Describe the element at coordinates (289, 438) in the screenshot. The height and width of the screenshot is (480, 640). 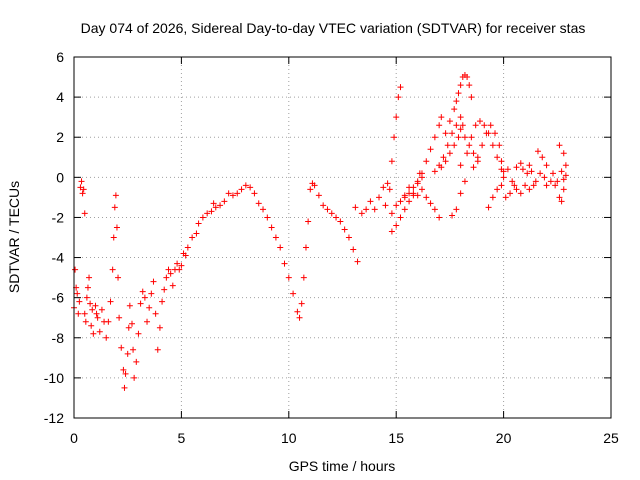
I see `x-tick-label: 10` at that location.